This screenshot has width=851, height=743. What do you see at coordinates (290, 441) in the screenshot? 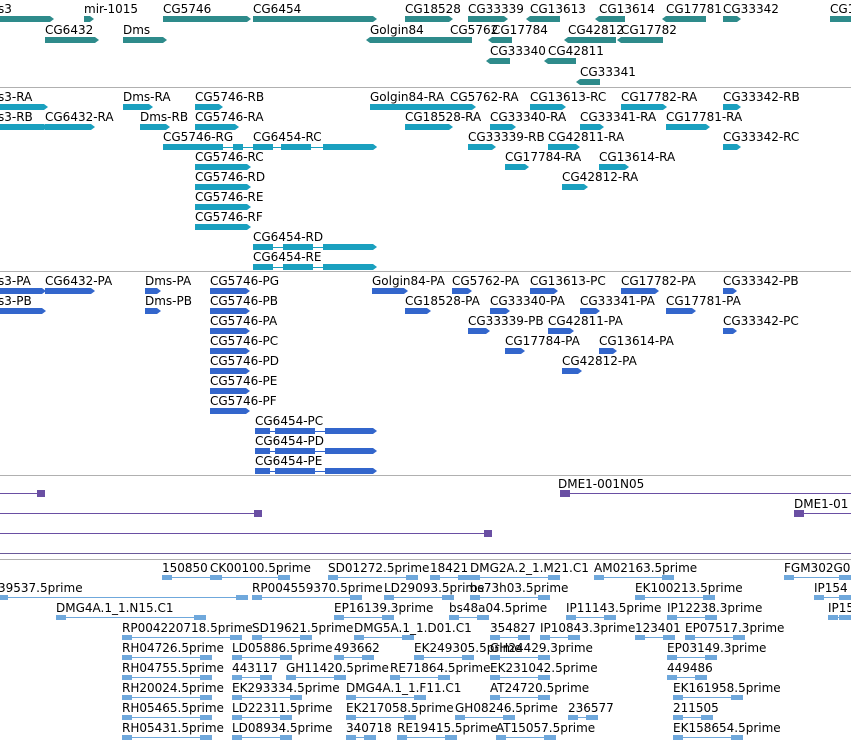
I see `proteins-label-cg6454-pd: CG6454-PD` at bounding box center [290, 441].